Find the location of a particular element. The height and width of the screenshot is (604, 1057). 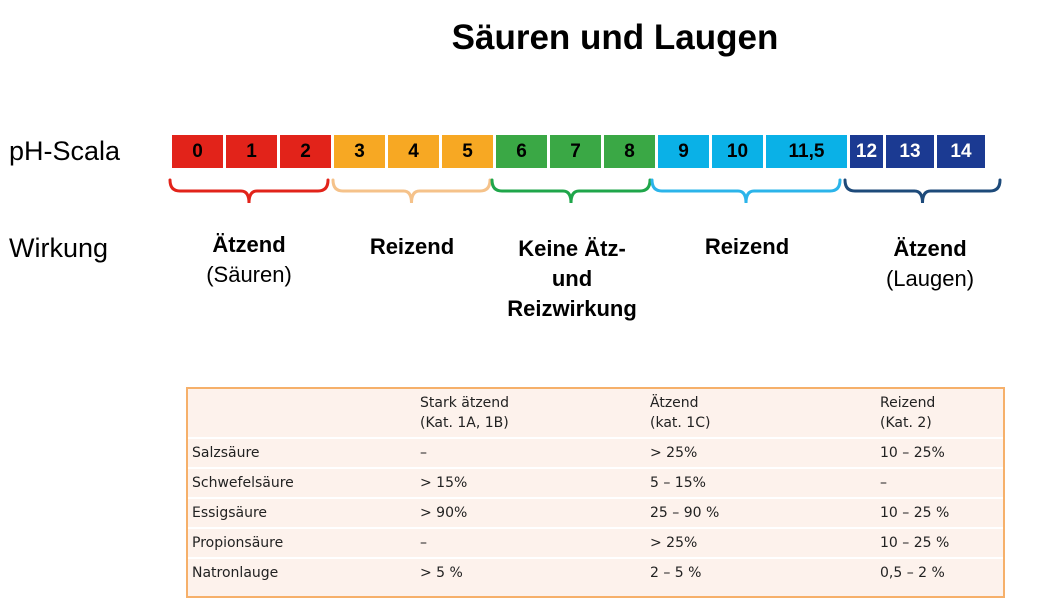

effect-label: Wirkung is located at coordinates (59, 248).